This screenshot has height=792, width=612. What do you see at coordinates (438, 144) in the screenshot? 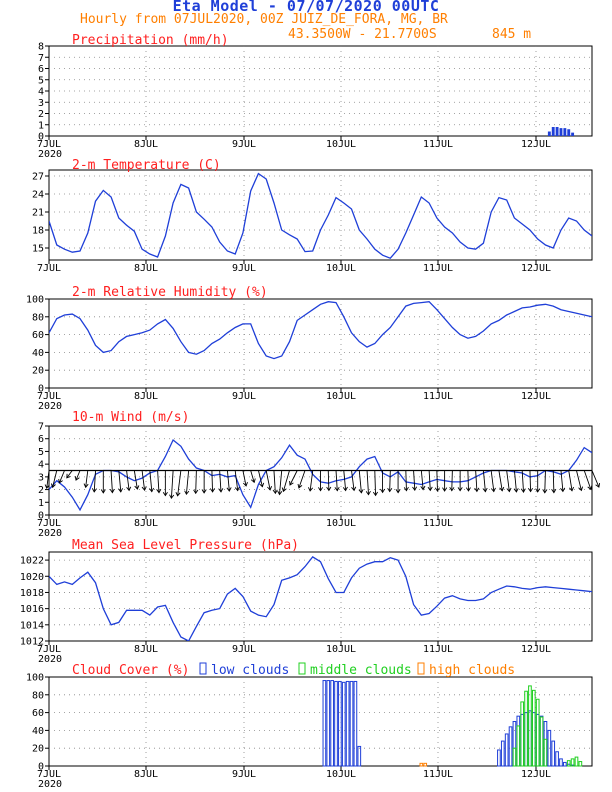
I see `x-tick-label: 11JUL` at bounding box center [438, 144].